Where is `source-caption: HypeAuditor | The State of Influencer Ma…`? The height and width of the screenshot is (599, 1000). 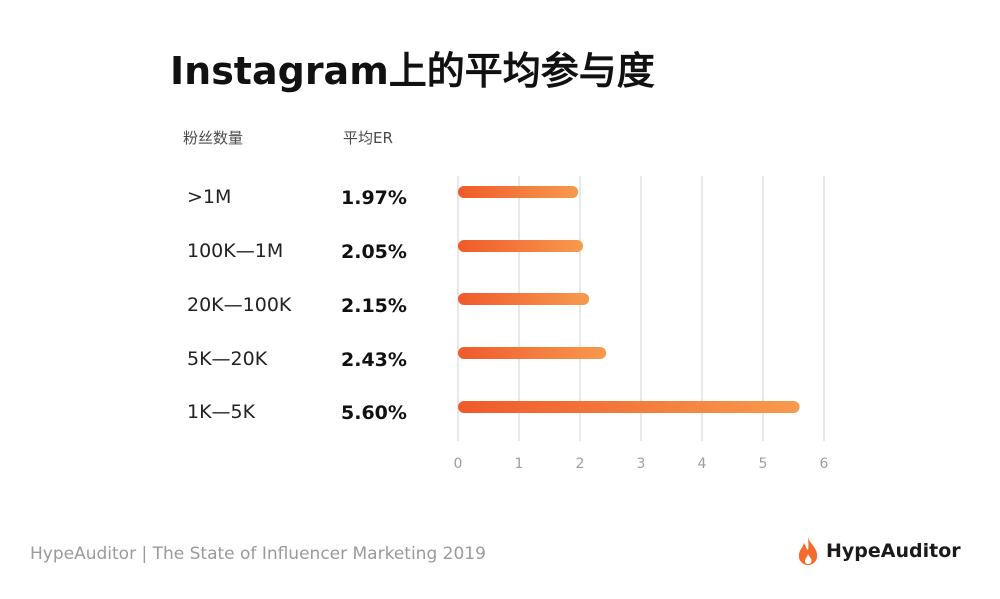
source-caption: HypeAuditor | The State of Influencer Ma… is located at coordinates (258, 554).